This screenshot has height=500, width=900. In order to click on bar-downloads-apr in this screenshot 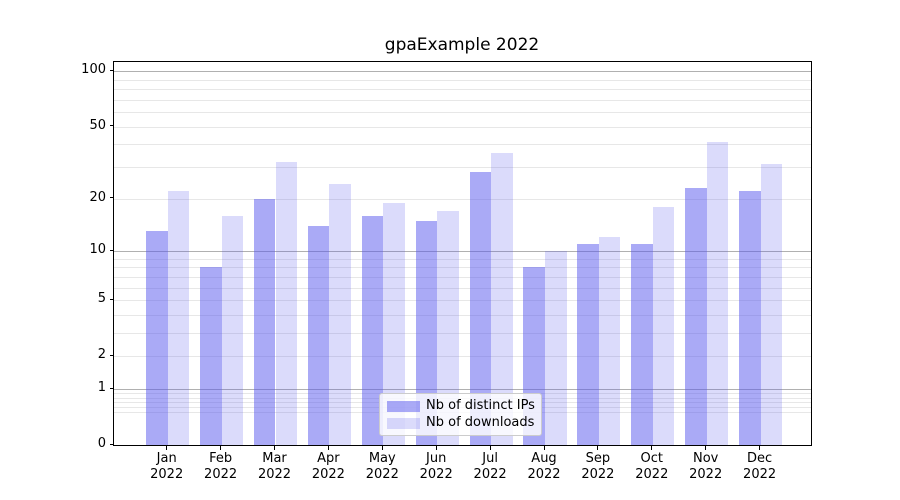, I will do `click(340, 314)`.